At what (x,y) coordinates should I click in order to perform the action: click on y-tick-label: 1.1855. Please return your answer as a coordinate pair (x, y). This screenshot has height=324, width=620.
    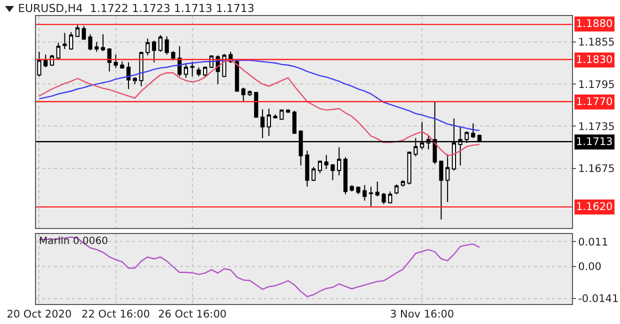
    Looking at the image, I should click on (596, 42).